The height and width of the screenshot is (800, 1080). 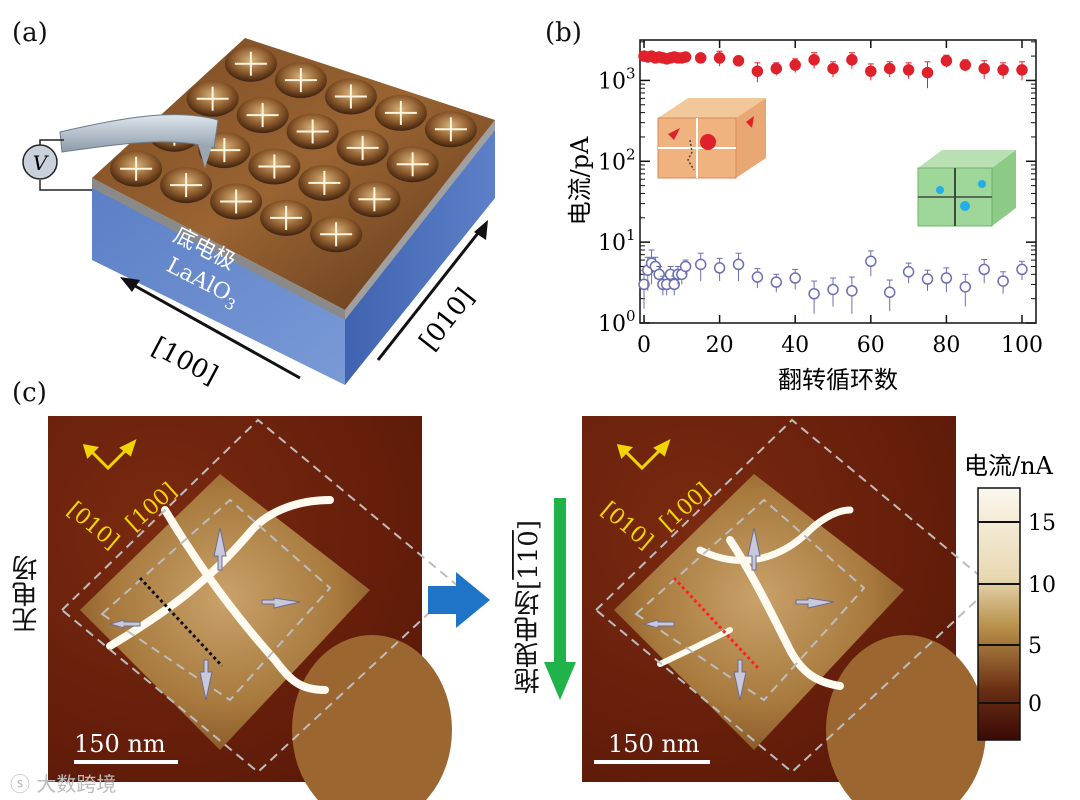 I want to click on orientation-arrows-right, so click(x=643, y=455).